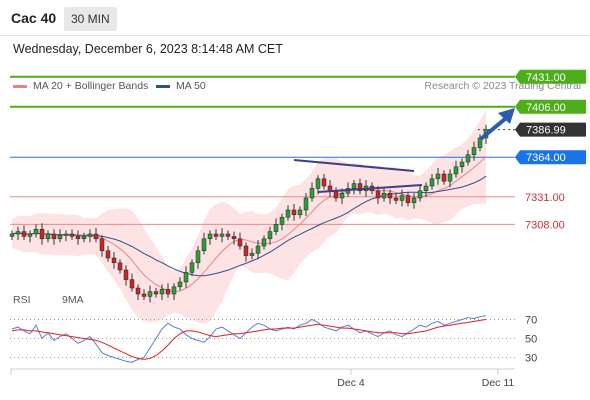  I want to click on rsi-panel: 70 50 30, so click(273, 340).